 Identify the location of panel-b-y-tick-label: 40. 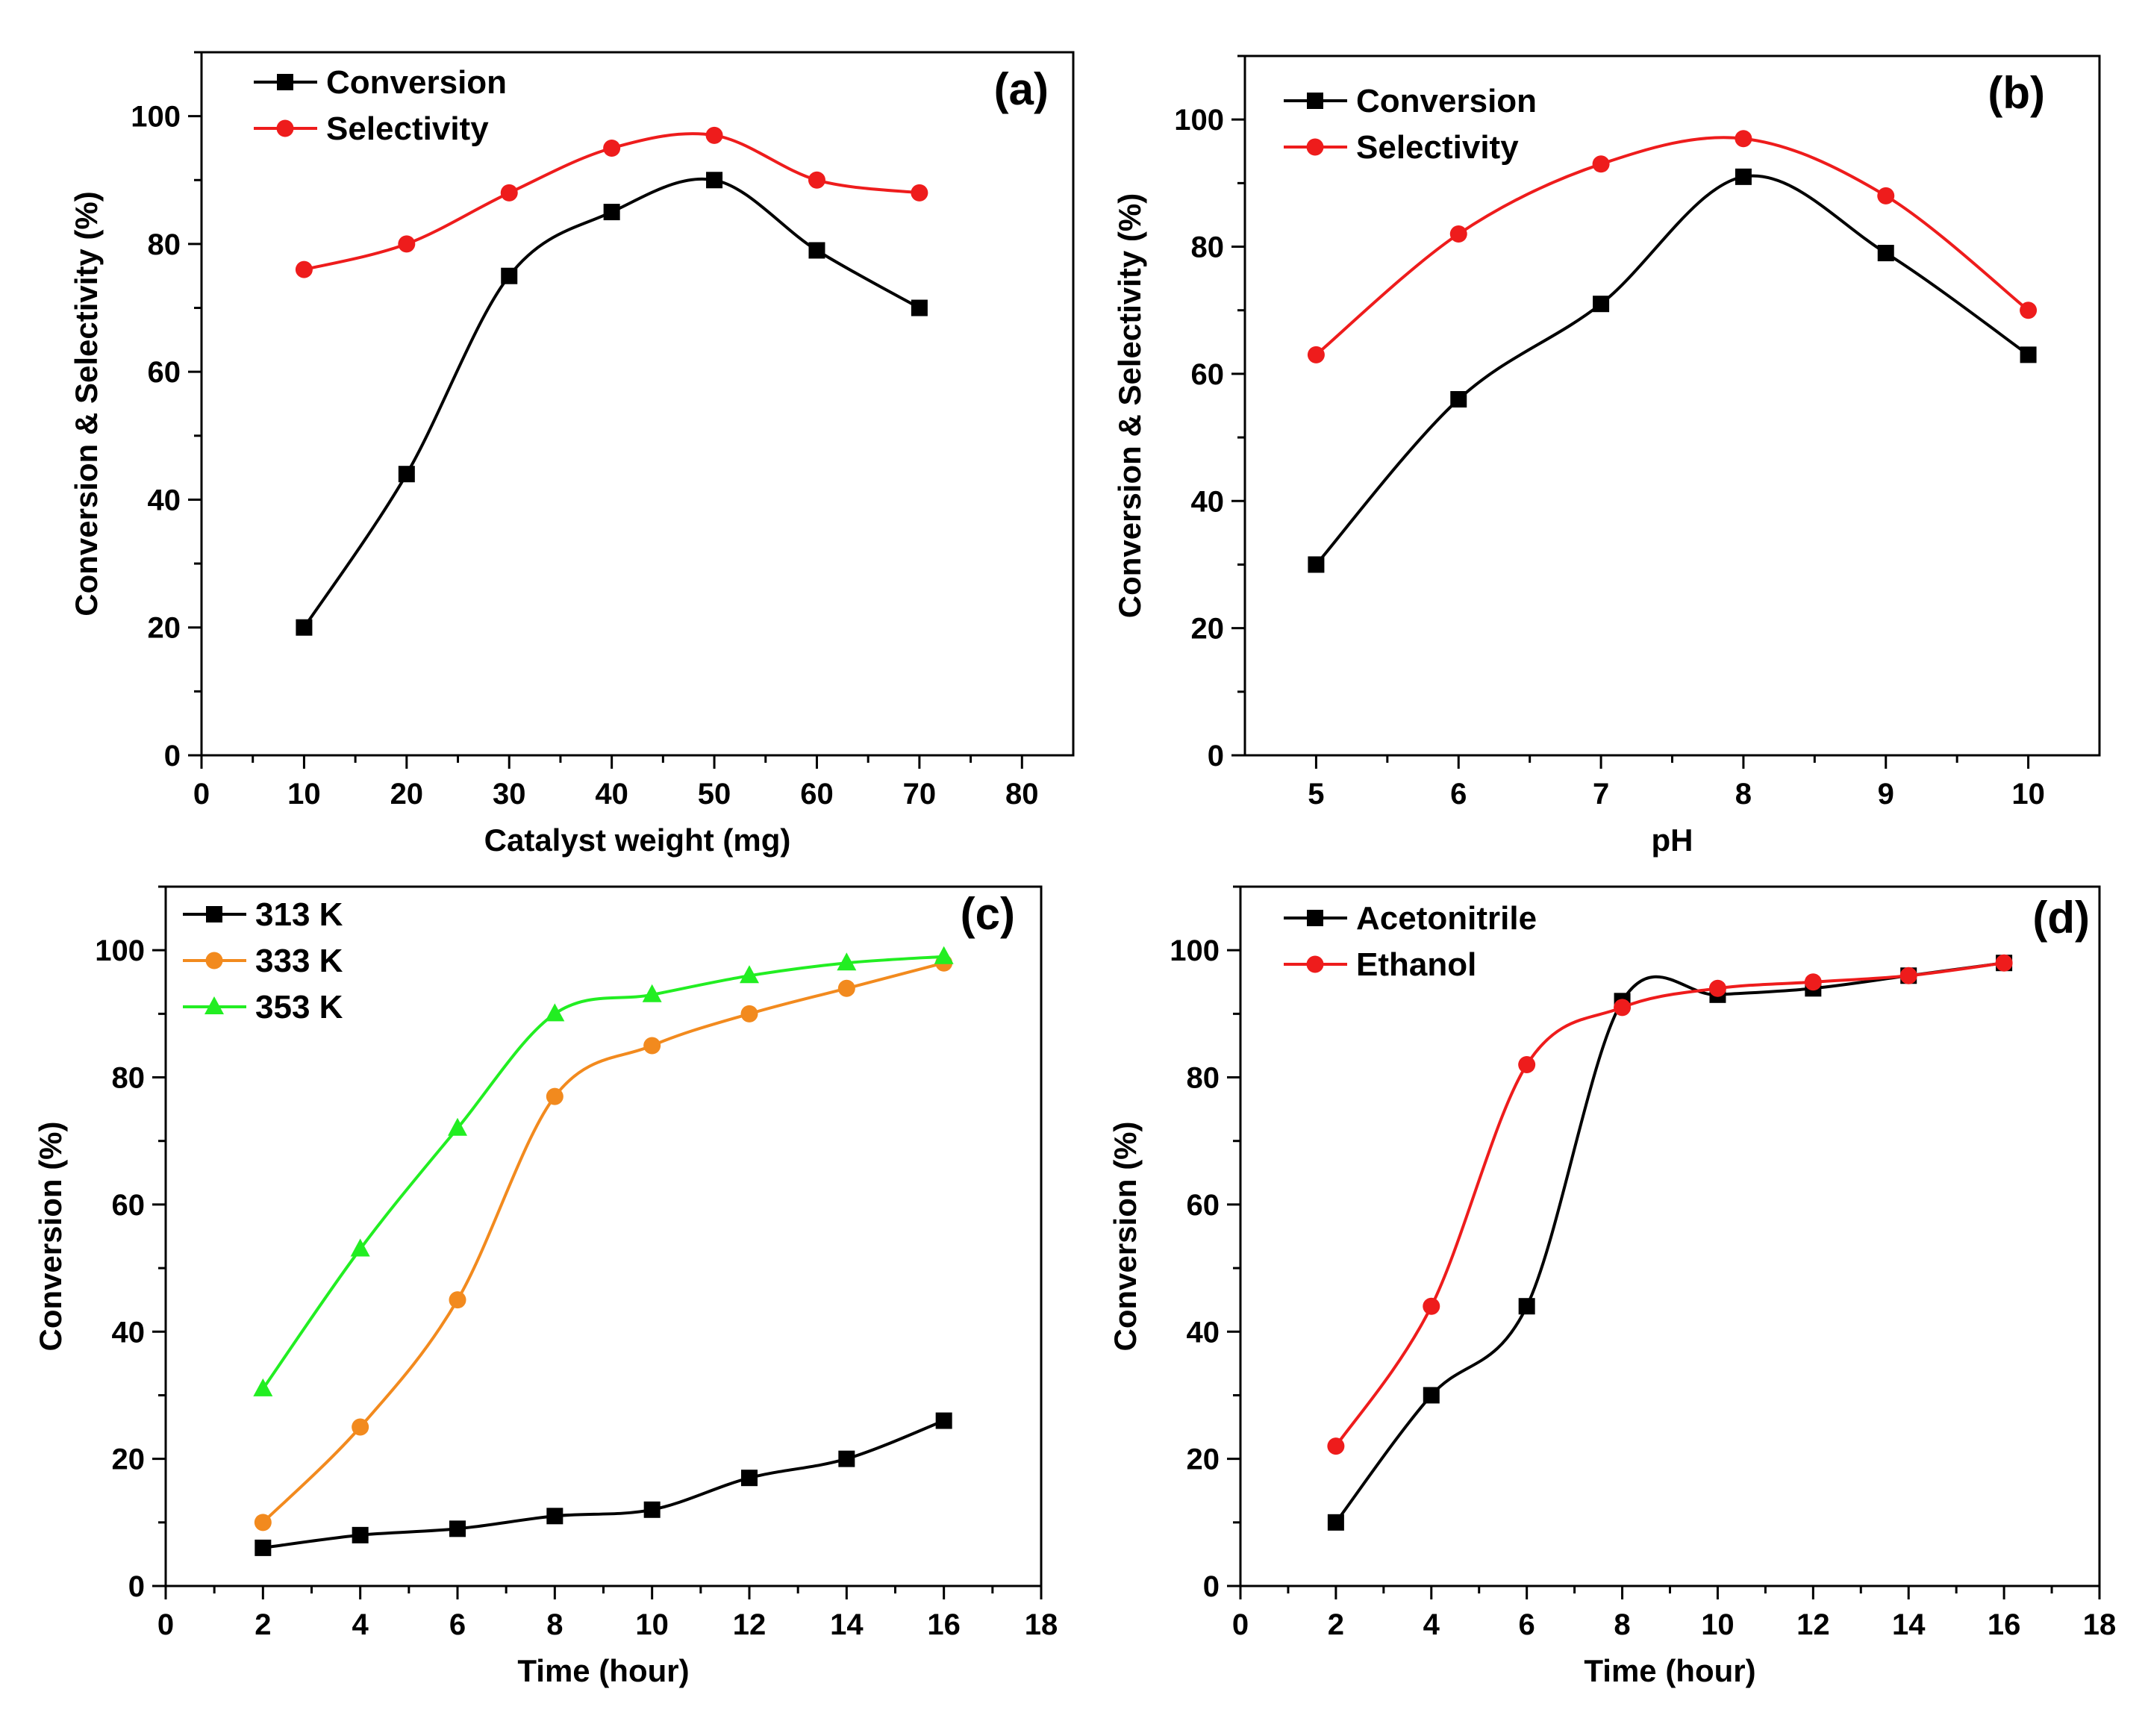
(1208, 501).